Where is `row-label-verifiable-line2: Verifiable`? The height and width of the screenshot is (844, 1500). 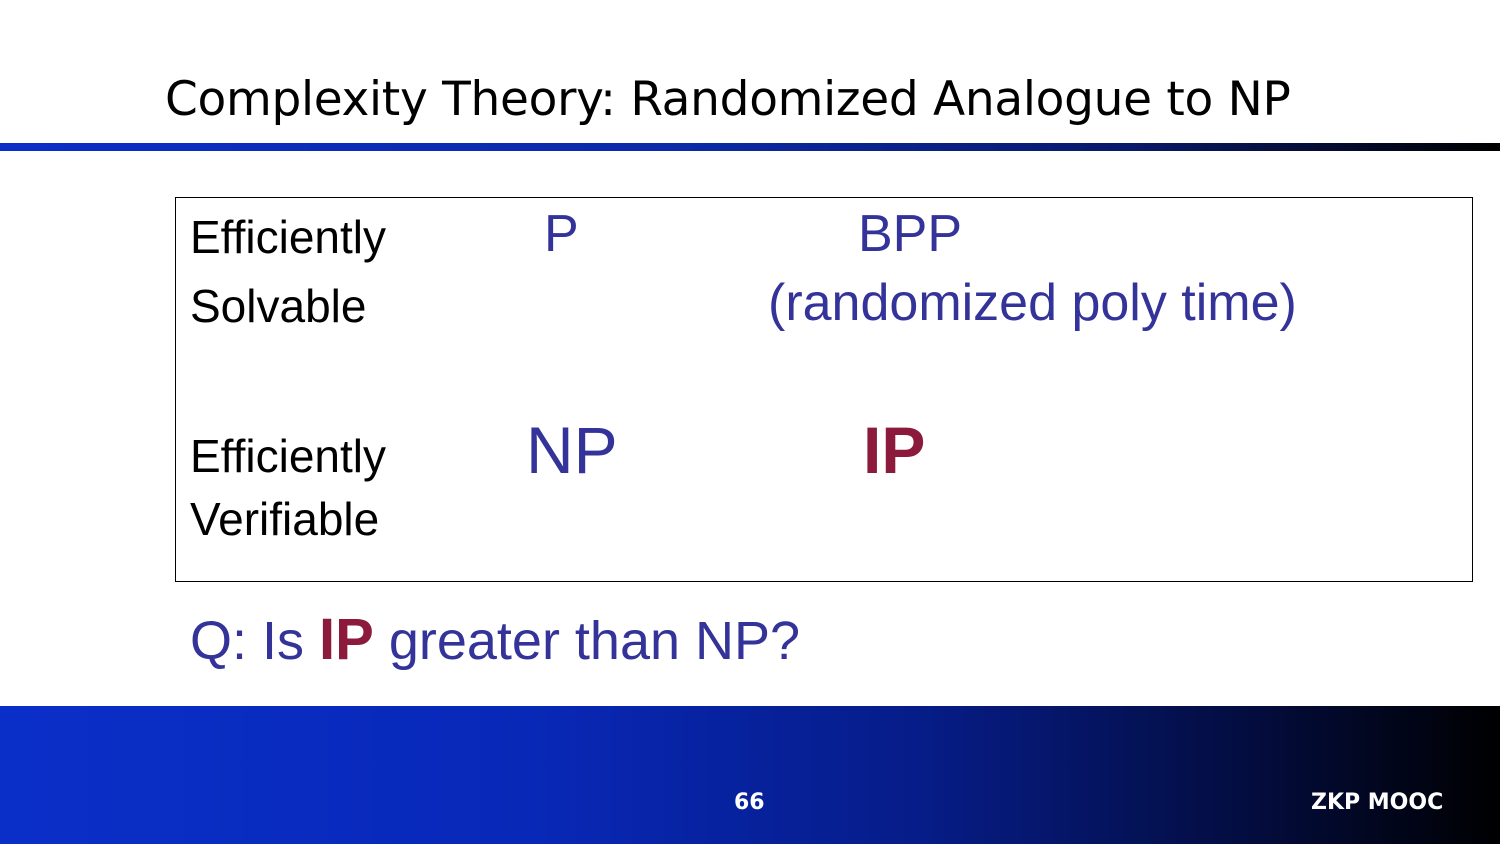
row-label-verifiable-line2: Verifiable is located at coordinates (285, 519).